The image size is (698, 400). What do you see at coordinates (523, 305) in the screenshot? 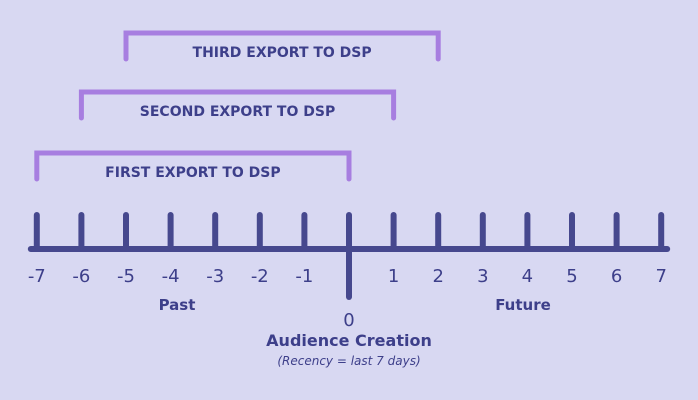
I see `future-label: Future` at bounding box center [523, 305].